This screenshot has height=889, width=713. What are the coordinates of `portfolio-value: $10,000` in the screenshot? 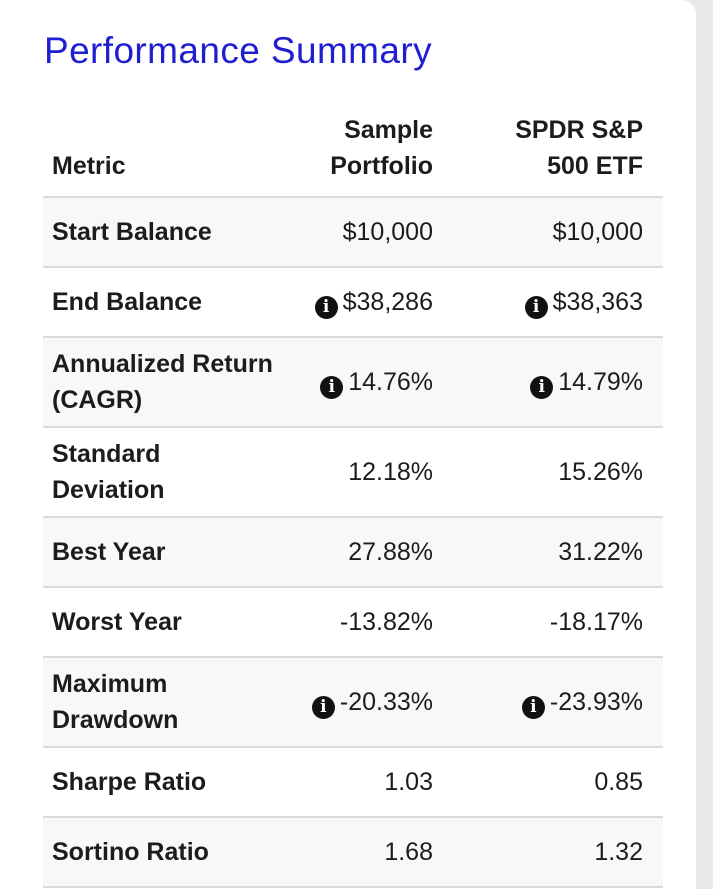 It's located at (370, 232).